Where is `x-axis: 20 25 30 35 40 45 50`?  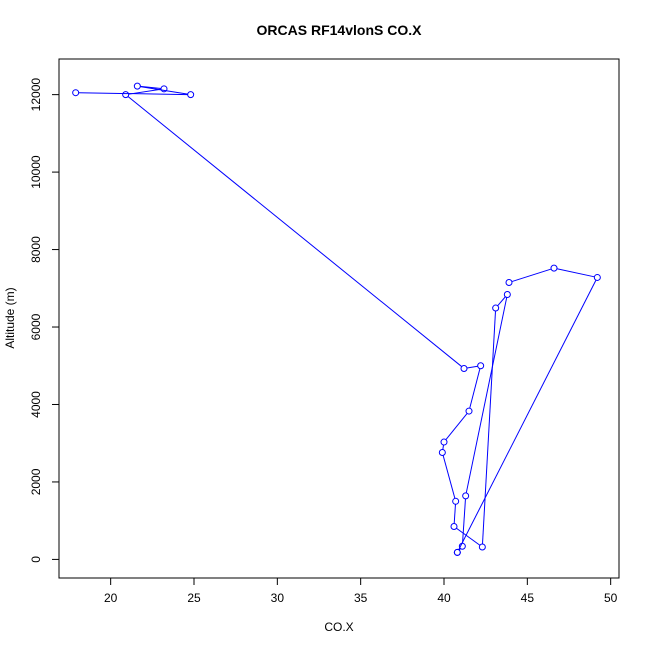
x-axis: 20 25 30 35 40 45 50 is located at coordinates (361, 591).